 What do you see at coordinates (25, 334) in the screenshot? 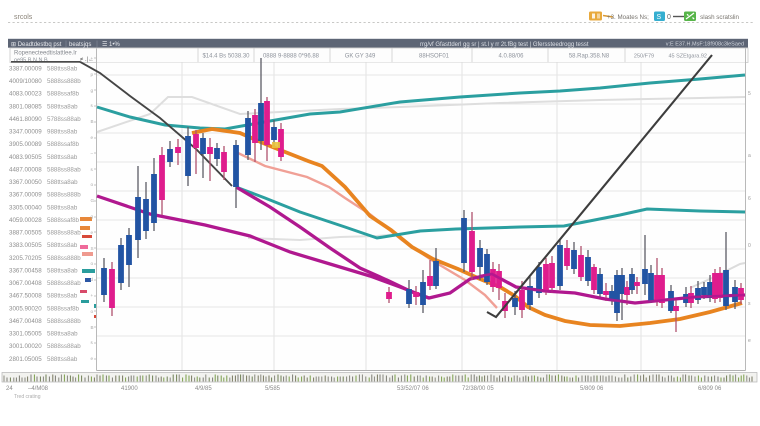
I see `svg-text: 3301.05005` at bounding box center [25, 334].